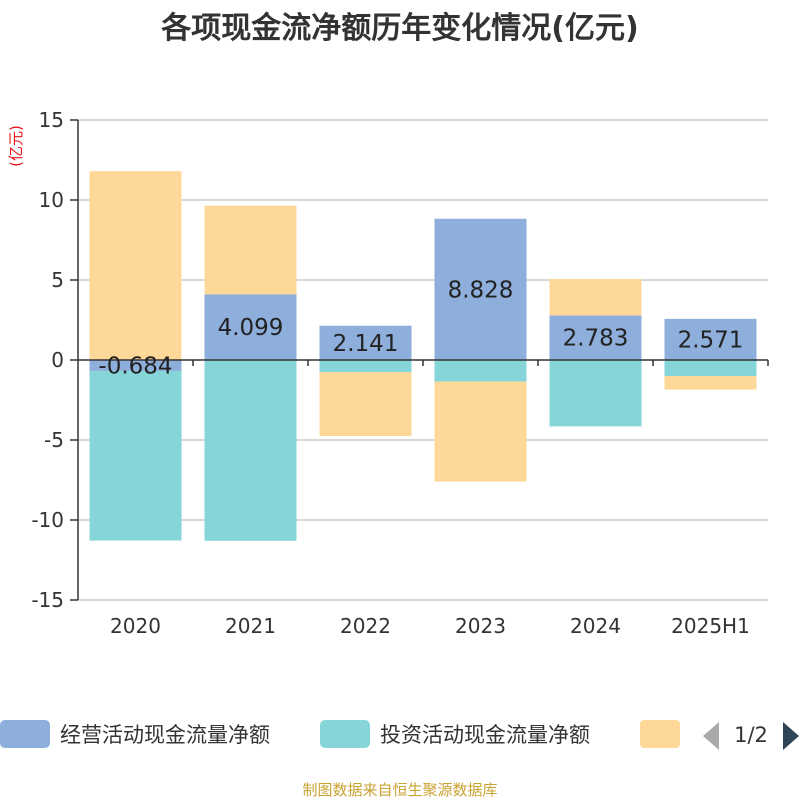 Image resolution: width=800 pixels, height=800 pixels. What do you see at coordinates (365, 366) in the screenshot?
I see `bar-investing-2022` at bounding box center [365, 366].